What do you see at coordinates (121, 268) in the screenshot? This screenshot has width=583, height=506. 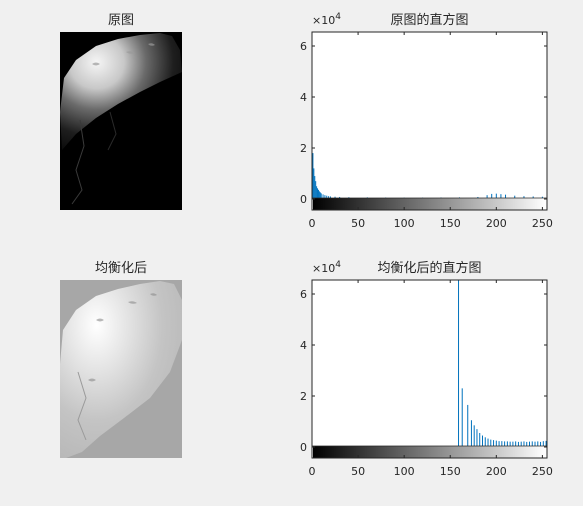 I see `eq-image-title: 均衡化后` at bounding box center [121, 268].